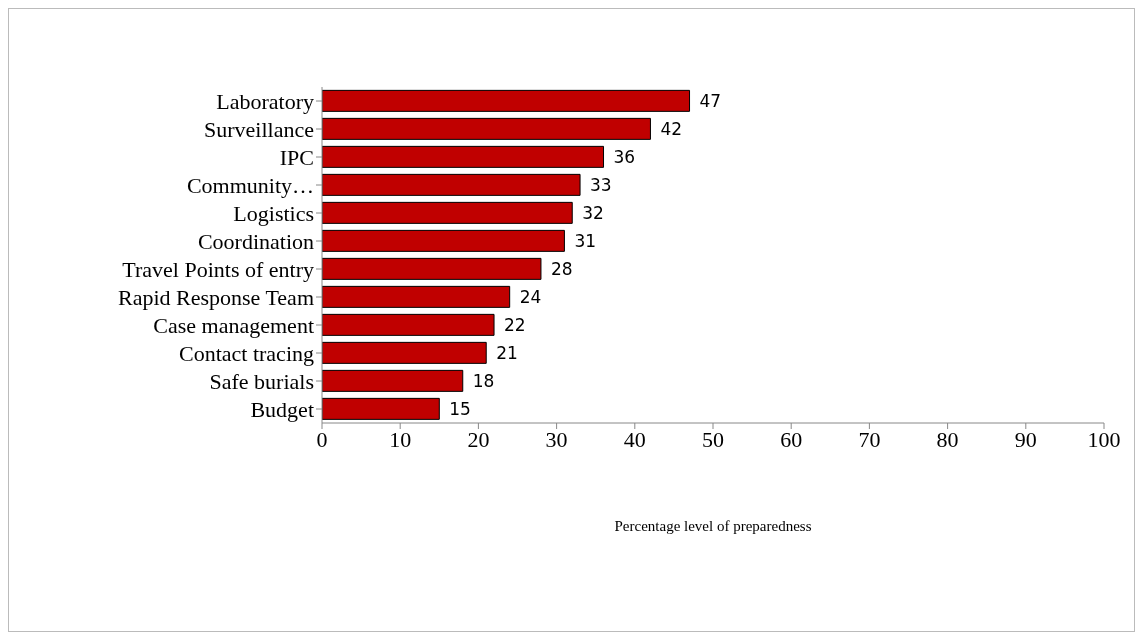  I want to click on data-label: 15, so click(460, 408).